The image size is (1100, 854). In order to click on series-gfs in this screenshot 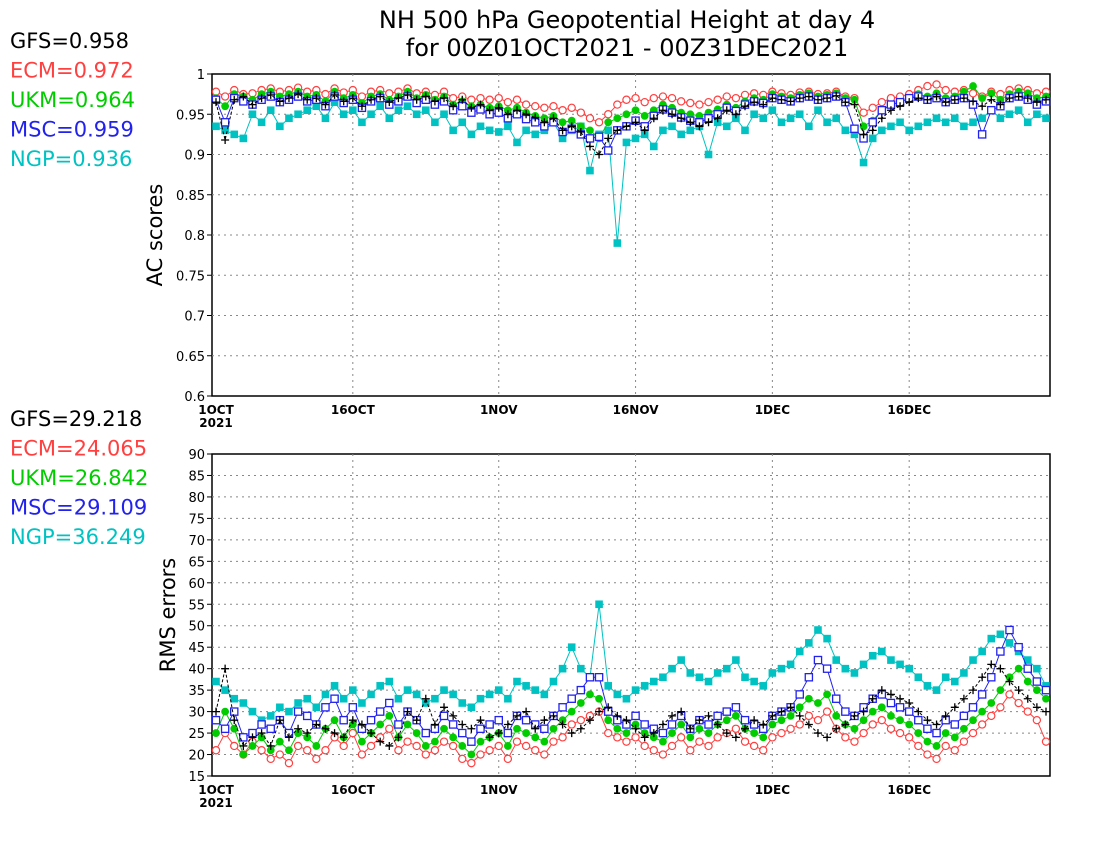, I will do `click(631, 124)`.